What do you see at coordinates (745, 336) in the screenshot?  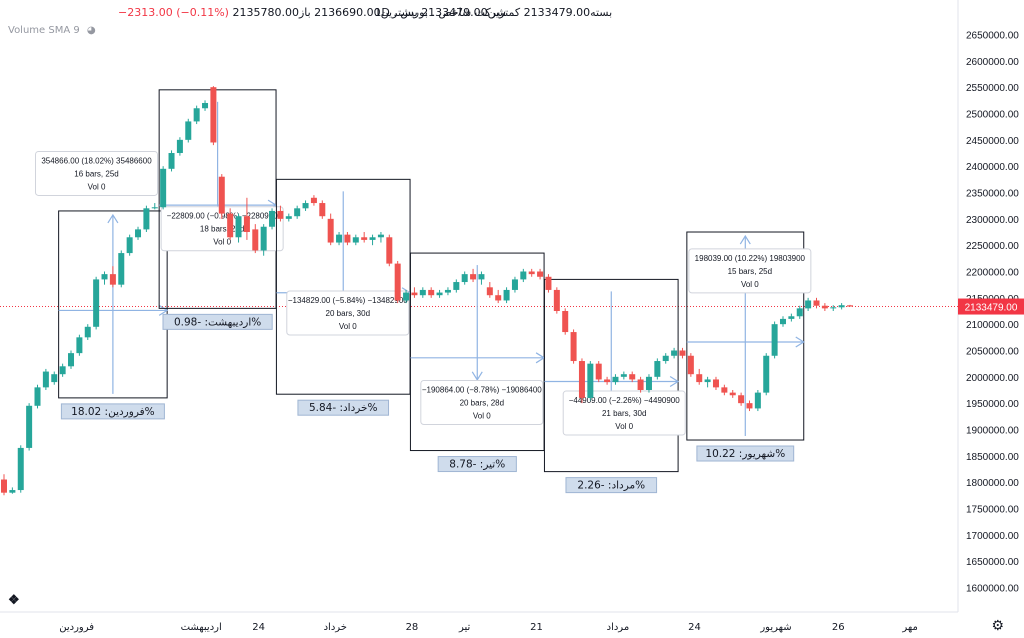 I see `range-box-shahrivar` at bounding box center [745, 336].